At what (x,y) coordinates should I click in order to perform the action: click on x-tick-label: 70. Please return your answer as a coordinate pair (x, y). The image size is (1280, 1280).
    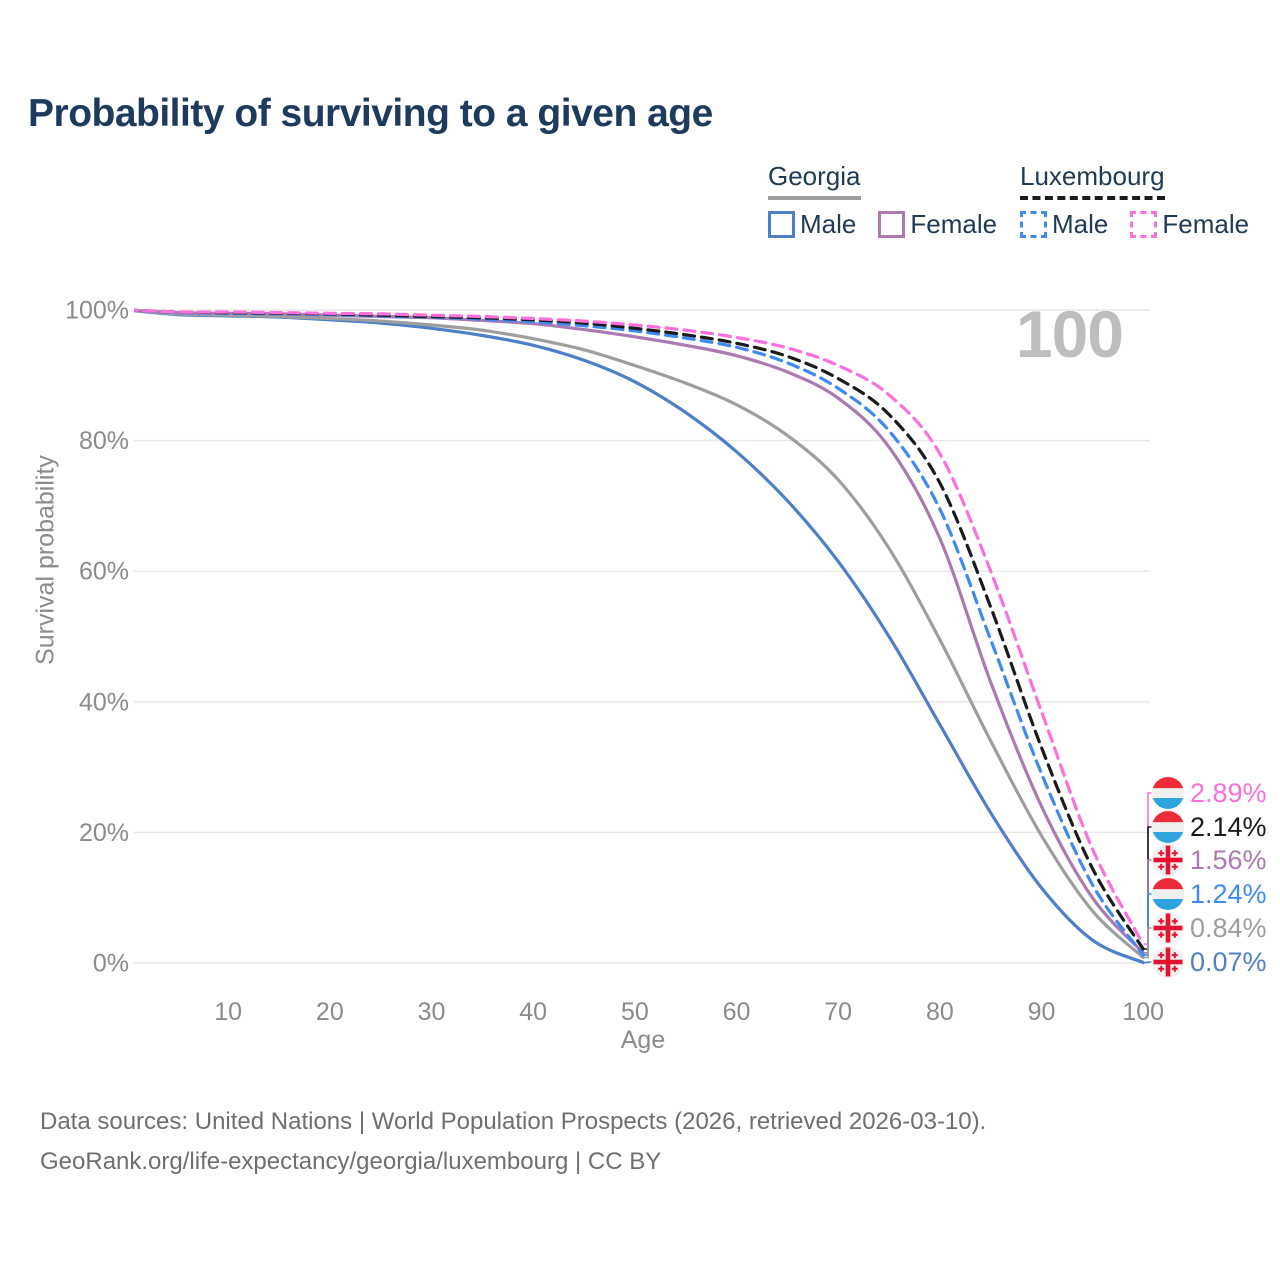
    Looking at the image, I should click on (838, 1012).